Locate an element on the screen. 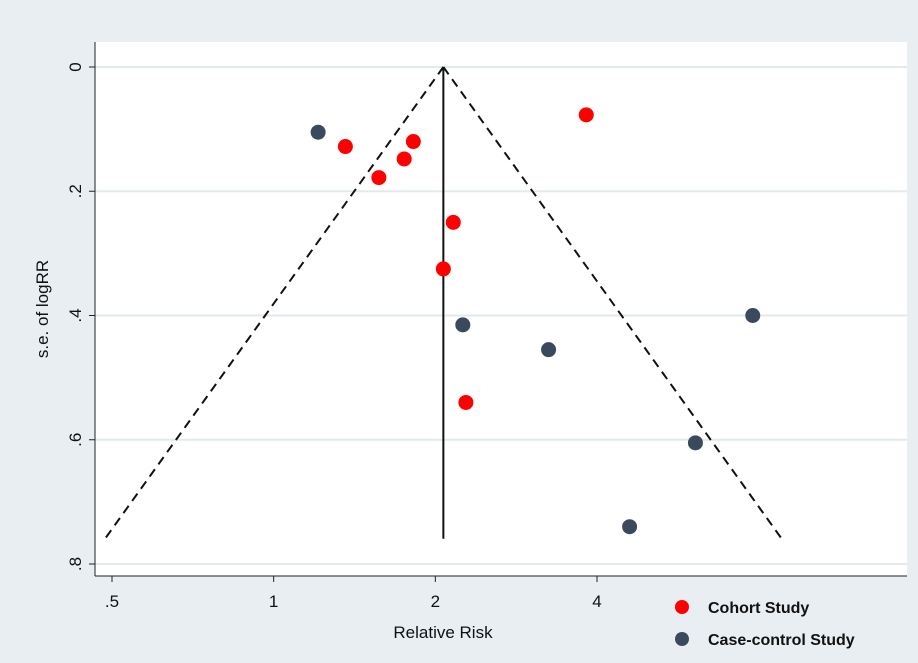 This screenshot has width=918, height=663. legend-marker-cohort is located at coordinates (682, 607).